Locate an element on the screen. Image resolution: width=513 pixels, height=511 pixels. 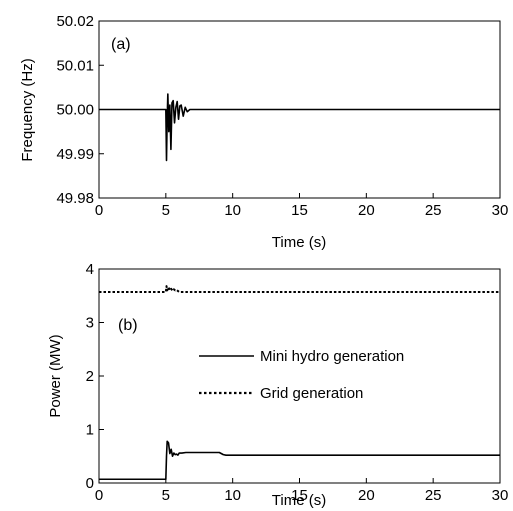
y-tick-label: 50.01 is located at coordinates (75, 65).